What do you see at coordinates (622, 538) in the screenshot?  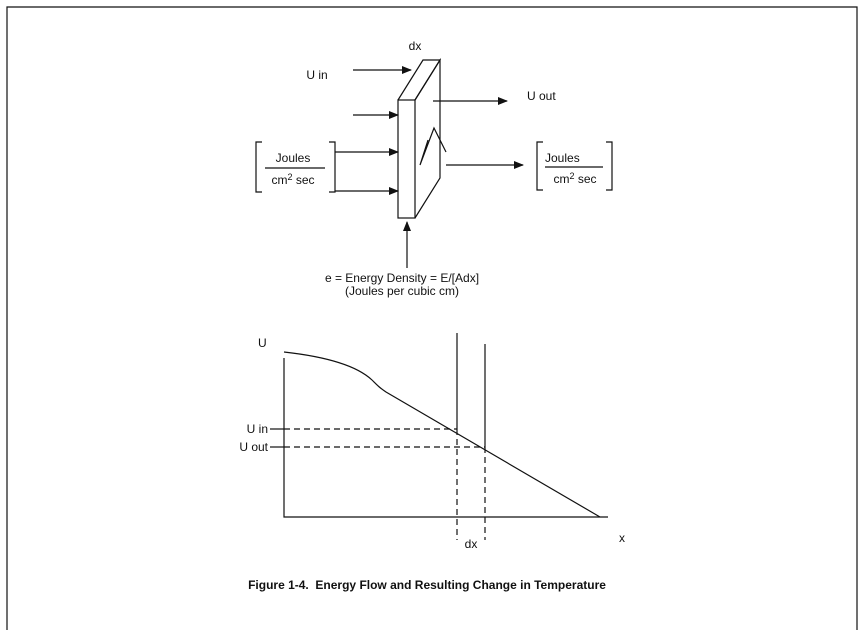 I see `x-axis-label: x` at bounding box center [622, 538].